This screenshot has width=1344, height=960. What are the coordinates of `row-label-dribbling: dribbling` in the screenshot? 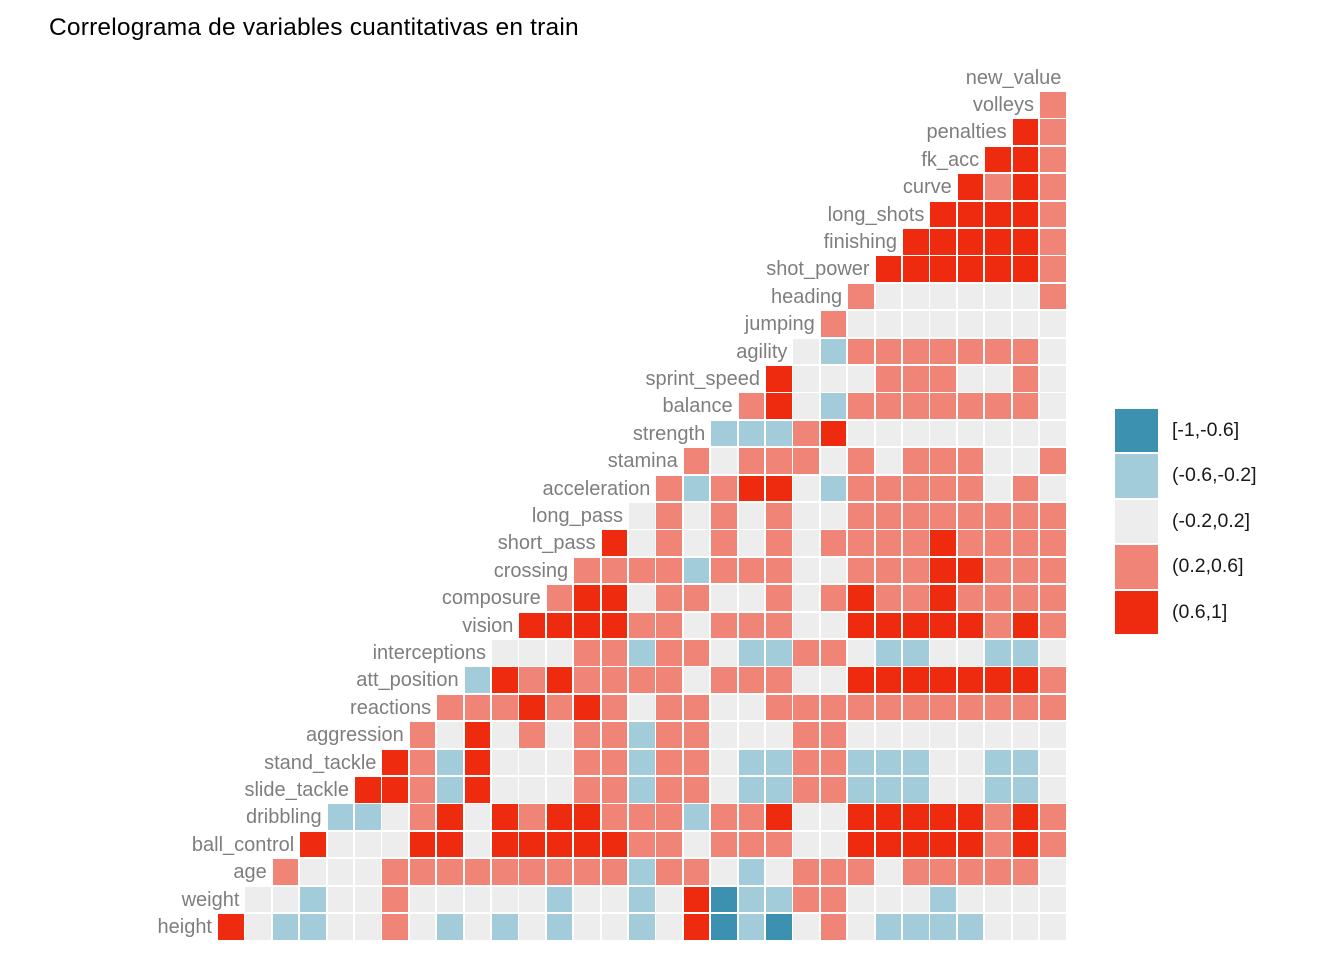 It's located at (283, 817).